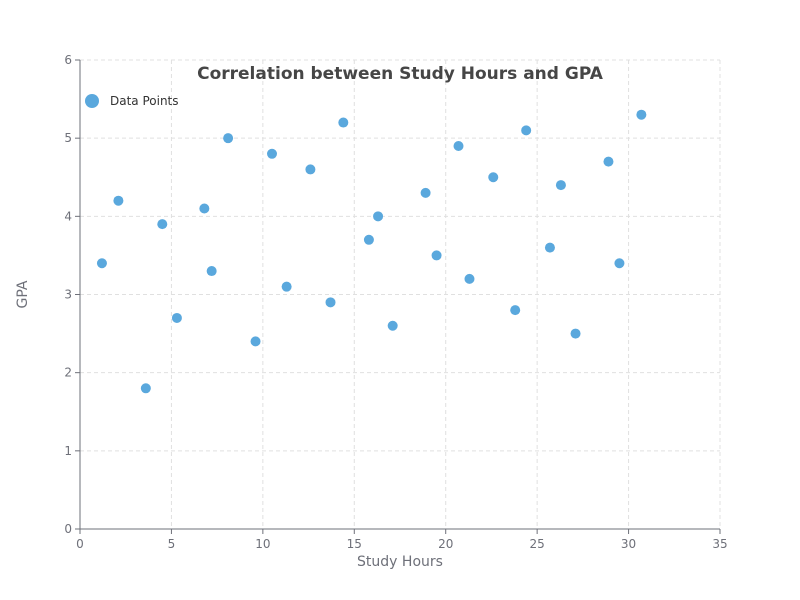 The width and height of the screenshot is (800, 600). What do you see at coordinates (400, 562) in the screenshot?
I see `x-axis-label: Study Hours` at bounding box center [400, 562].